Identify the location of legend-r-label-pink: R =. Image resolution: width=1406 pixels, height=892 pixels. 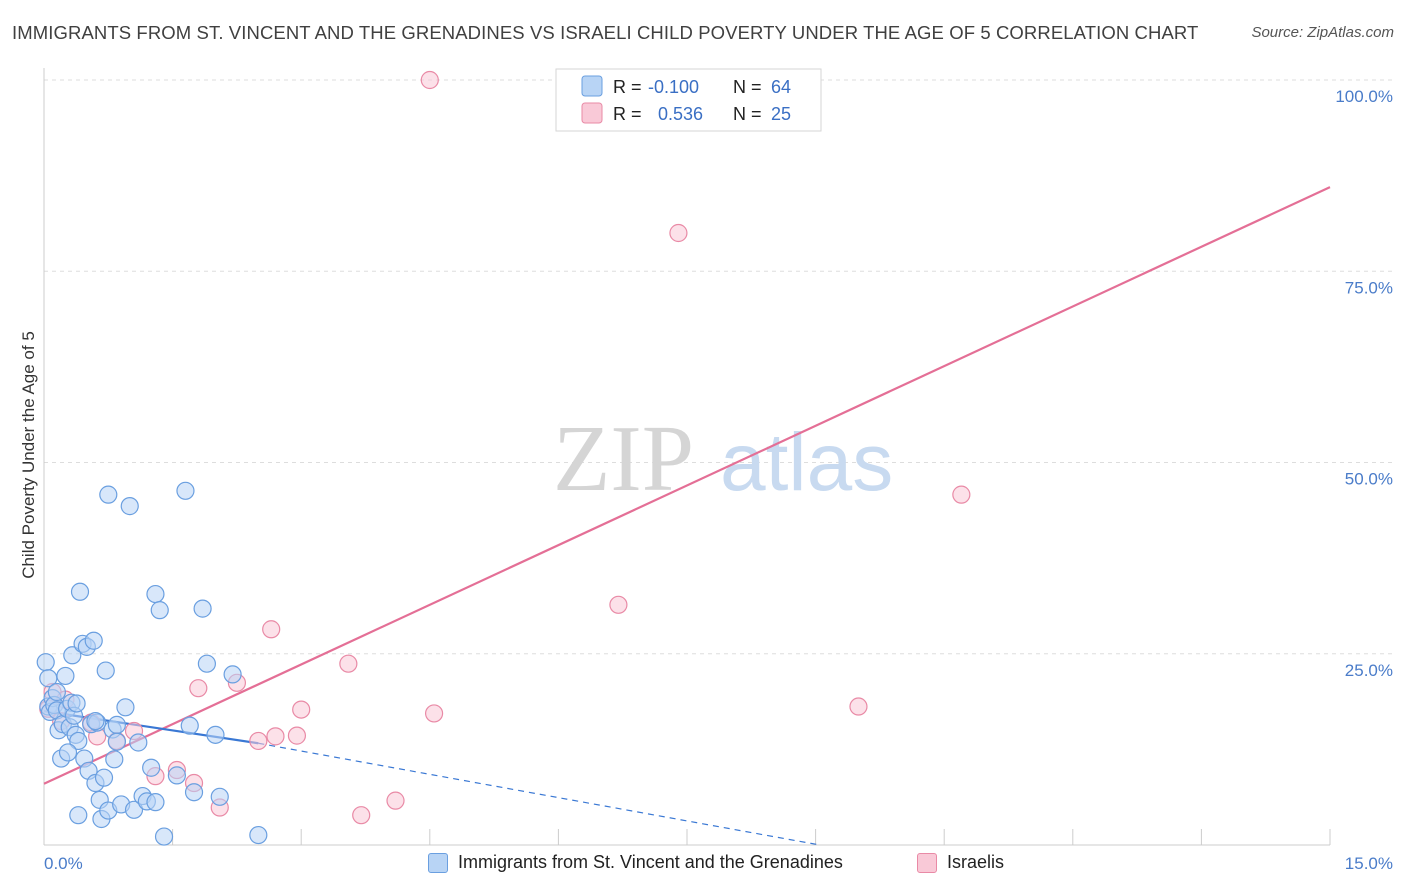
(627, 114).